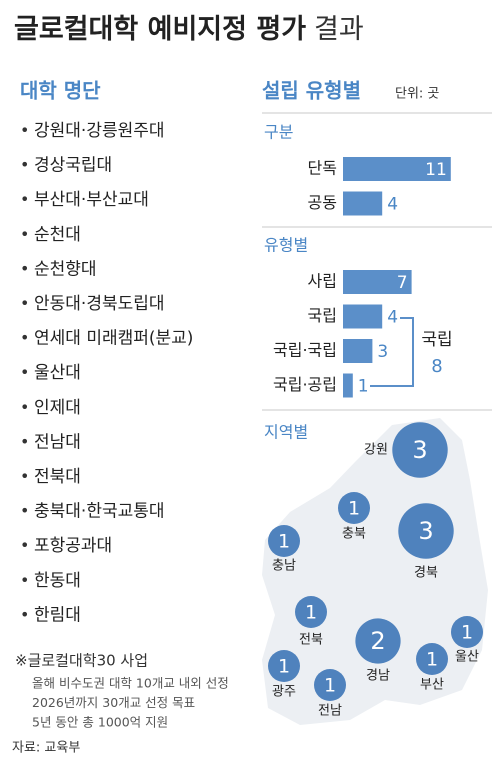 This screenshot has width=499, height=761. I want to click on region-name: 광주, so click(284, 692).